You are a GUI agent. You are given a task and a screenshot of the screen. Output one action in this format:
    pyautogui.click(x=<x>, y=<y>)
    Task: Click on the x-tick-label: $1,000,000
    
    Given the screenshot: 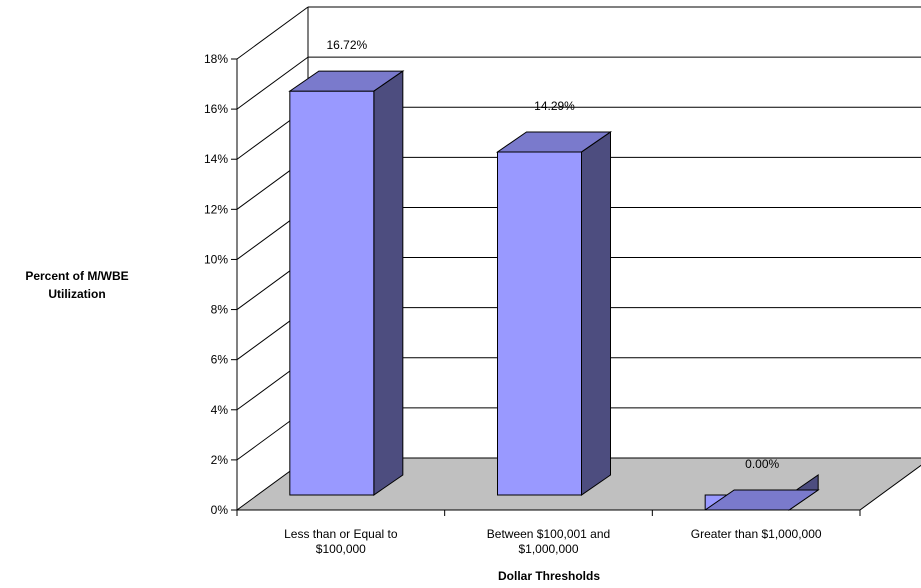 What is the action you would take?
    pyautogui.click(x=548, y=549)
    